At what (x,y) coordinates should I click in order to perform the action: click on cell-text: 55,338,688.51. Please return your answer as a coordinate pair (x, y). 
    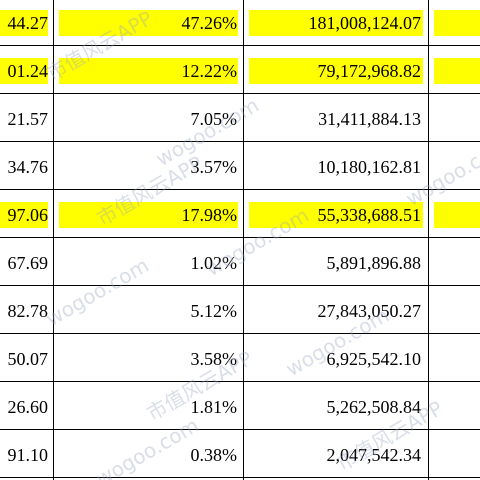
    Looking at the image, I should click on (369, 215).